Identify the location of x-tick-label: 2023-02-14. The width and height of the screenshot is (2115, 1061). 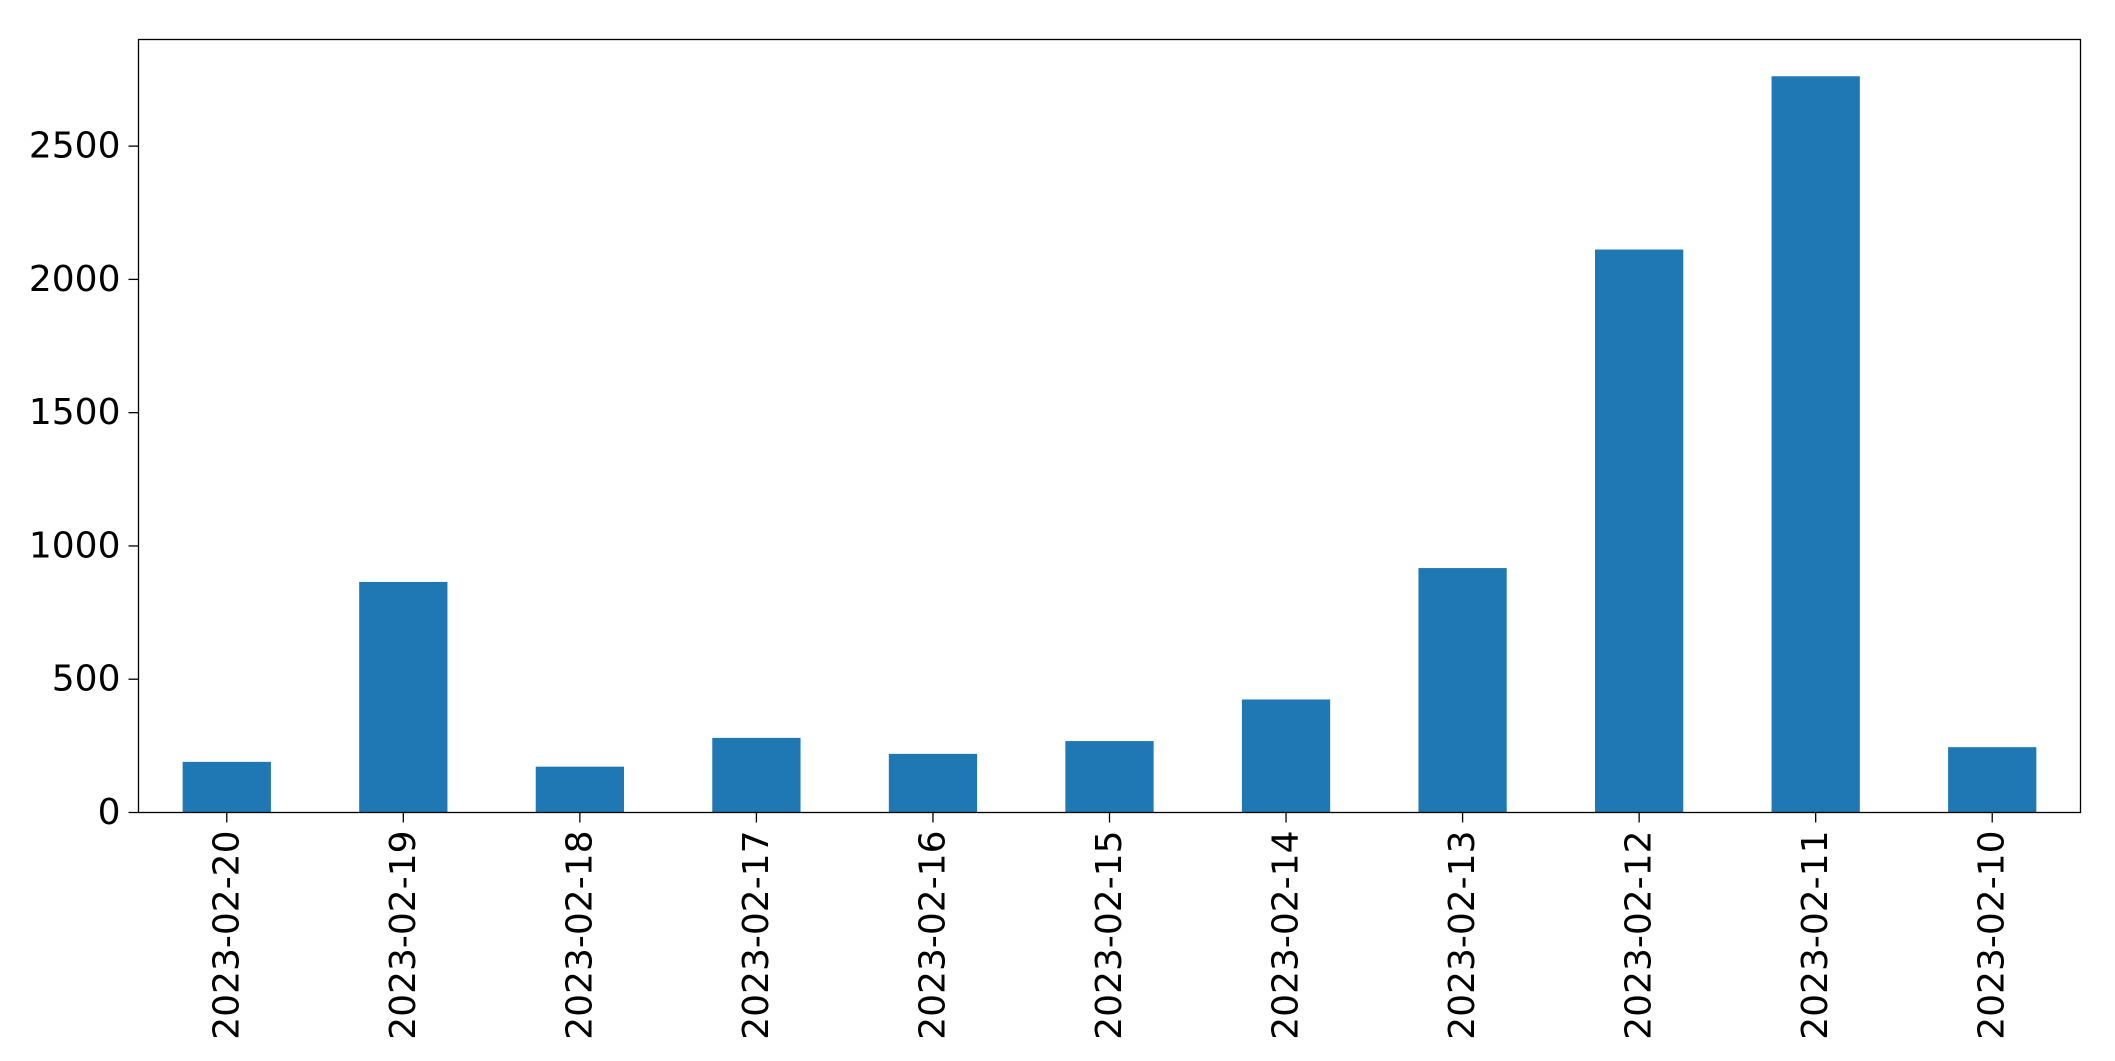
(1286, 935).